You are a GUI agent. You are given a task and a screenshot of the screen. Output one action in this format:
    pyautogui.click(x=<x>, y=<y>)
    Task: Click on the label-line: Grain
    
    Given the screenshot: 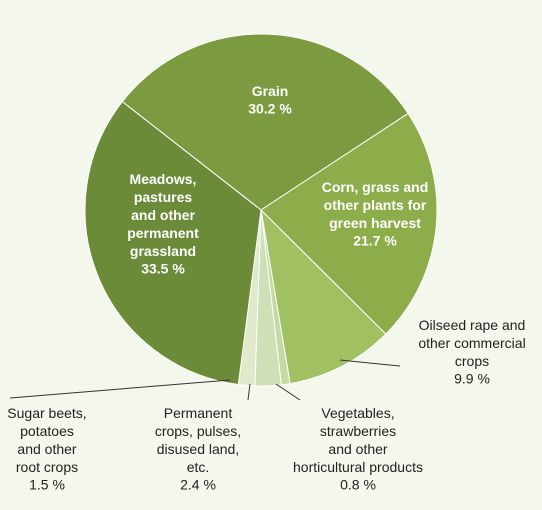 What is the action you would take?
    pyautogui.click(x=270, y=91)
    